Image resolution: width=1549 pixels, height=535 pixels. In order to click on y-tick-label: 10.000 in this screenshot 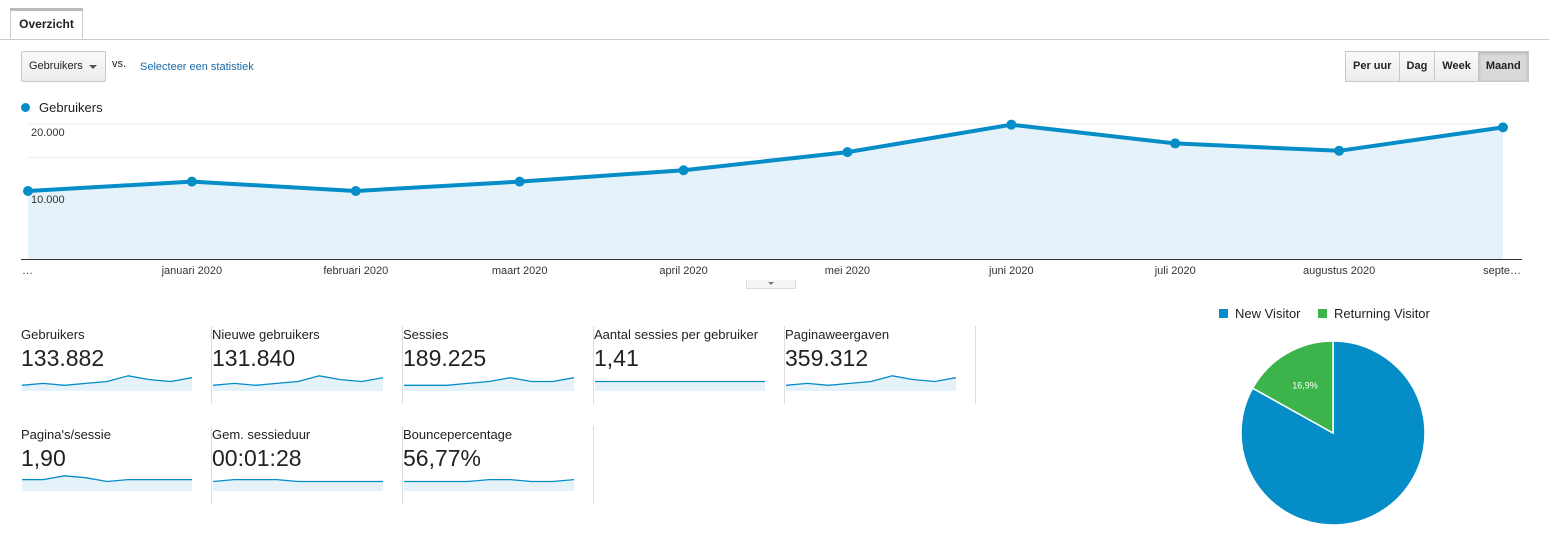, I will do `click(48, 200)`.